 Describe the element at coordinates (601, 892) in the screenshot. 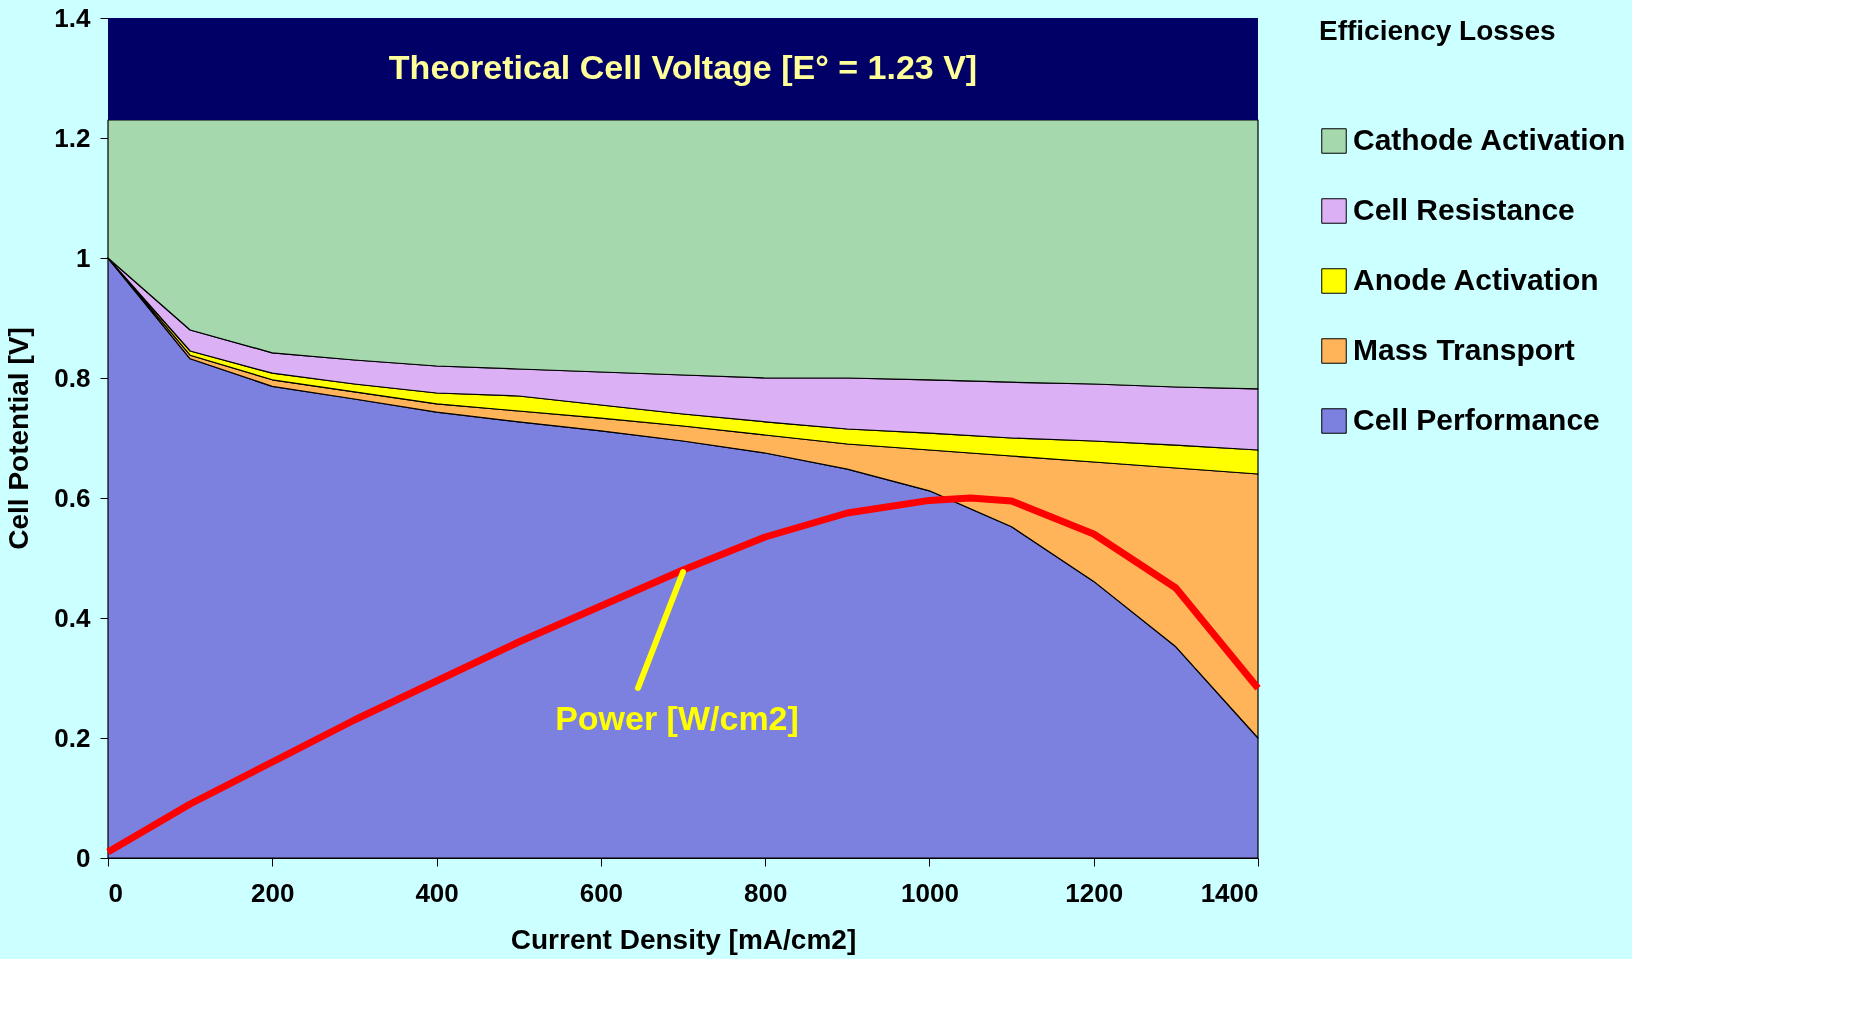

I see `x-tick-label: 600` at that location.